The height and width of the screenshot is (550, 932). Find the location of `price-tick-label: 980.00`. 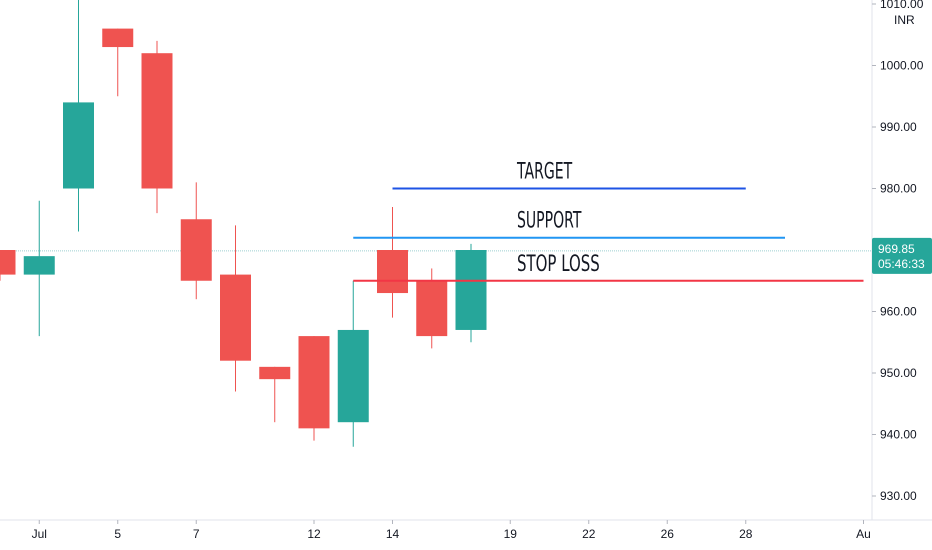

price-tick-label: 980.00 is located at coordinates (898, 189).